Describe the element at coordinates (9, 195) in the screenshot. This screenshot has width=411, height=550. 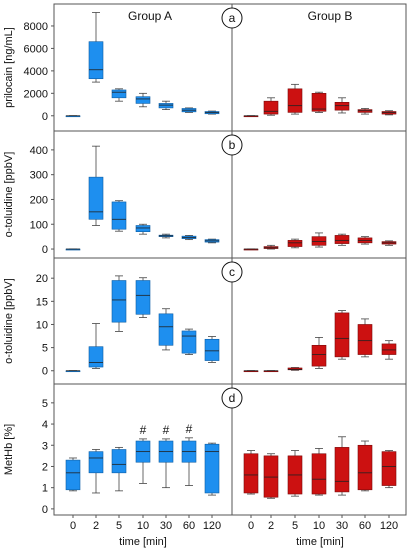
I see `y-axis-label-b: o-toluidine [ppbV]` at that location.